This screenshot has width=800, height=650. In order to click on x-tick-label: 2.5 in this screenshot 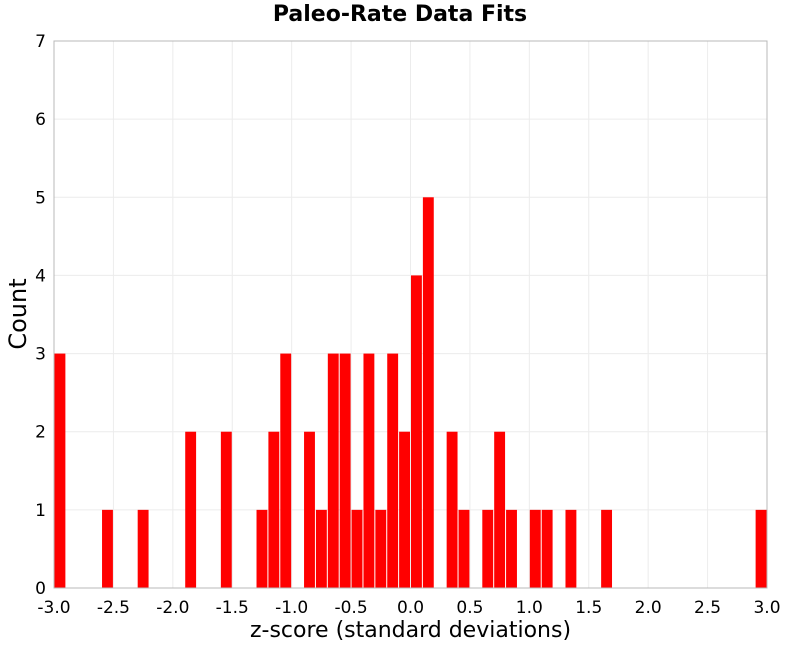, I will do `click(707, 608)`.